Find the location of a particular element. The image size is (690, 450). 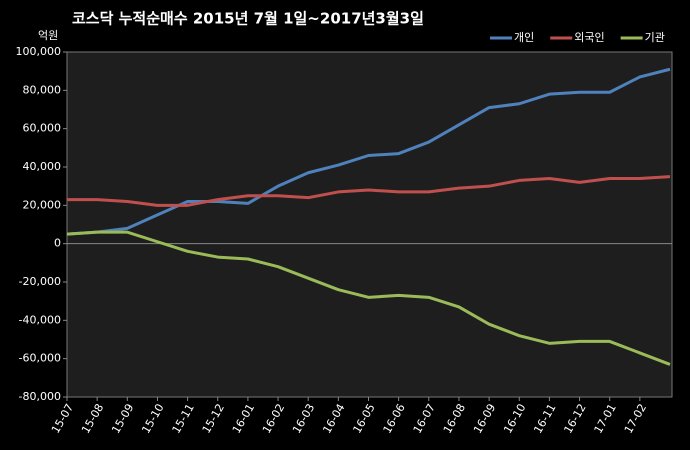

x-tick-label: 15-11 is located at coordinates (183, 419).